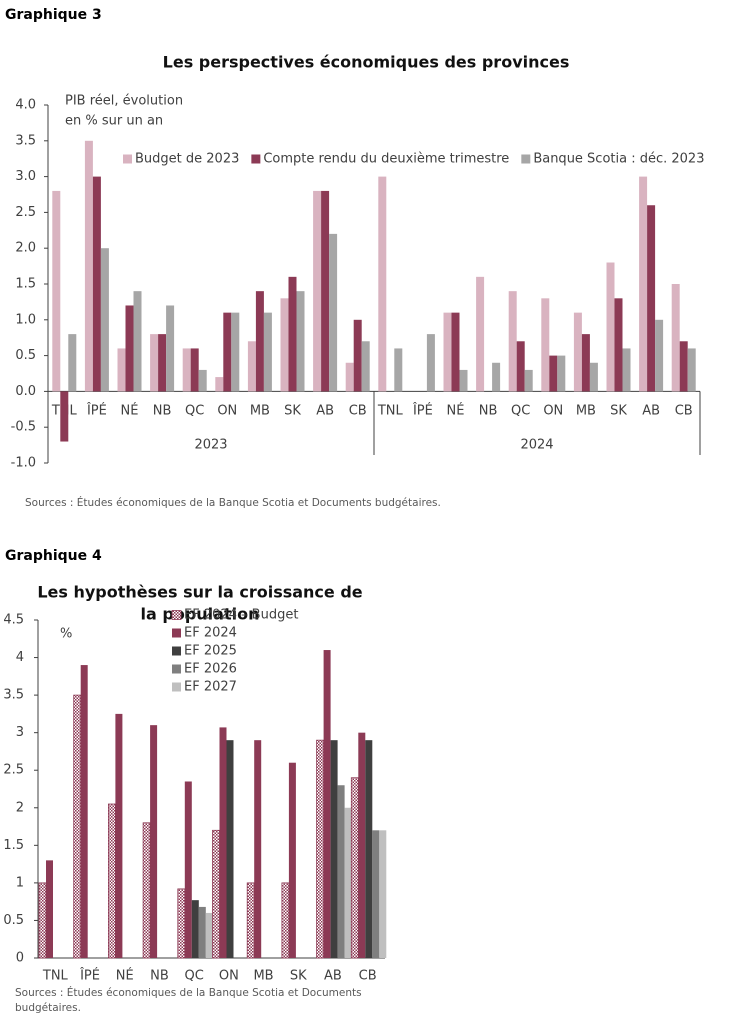 This screenshot has height=1023, width=750. I want to click on chart-title: la population, so click(200, 614).